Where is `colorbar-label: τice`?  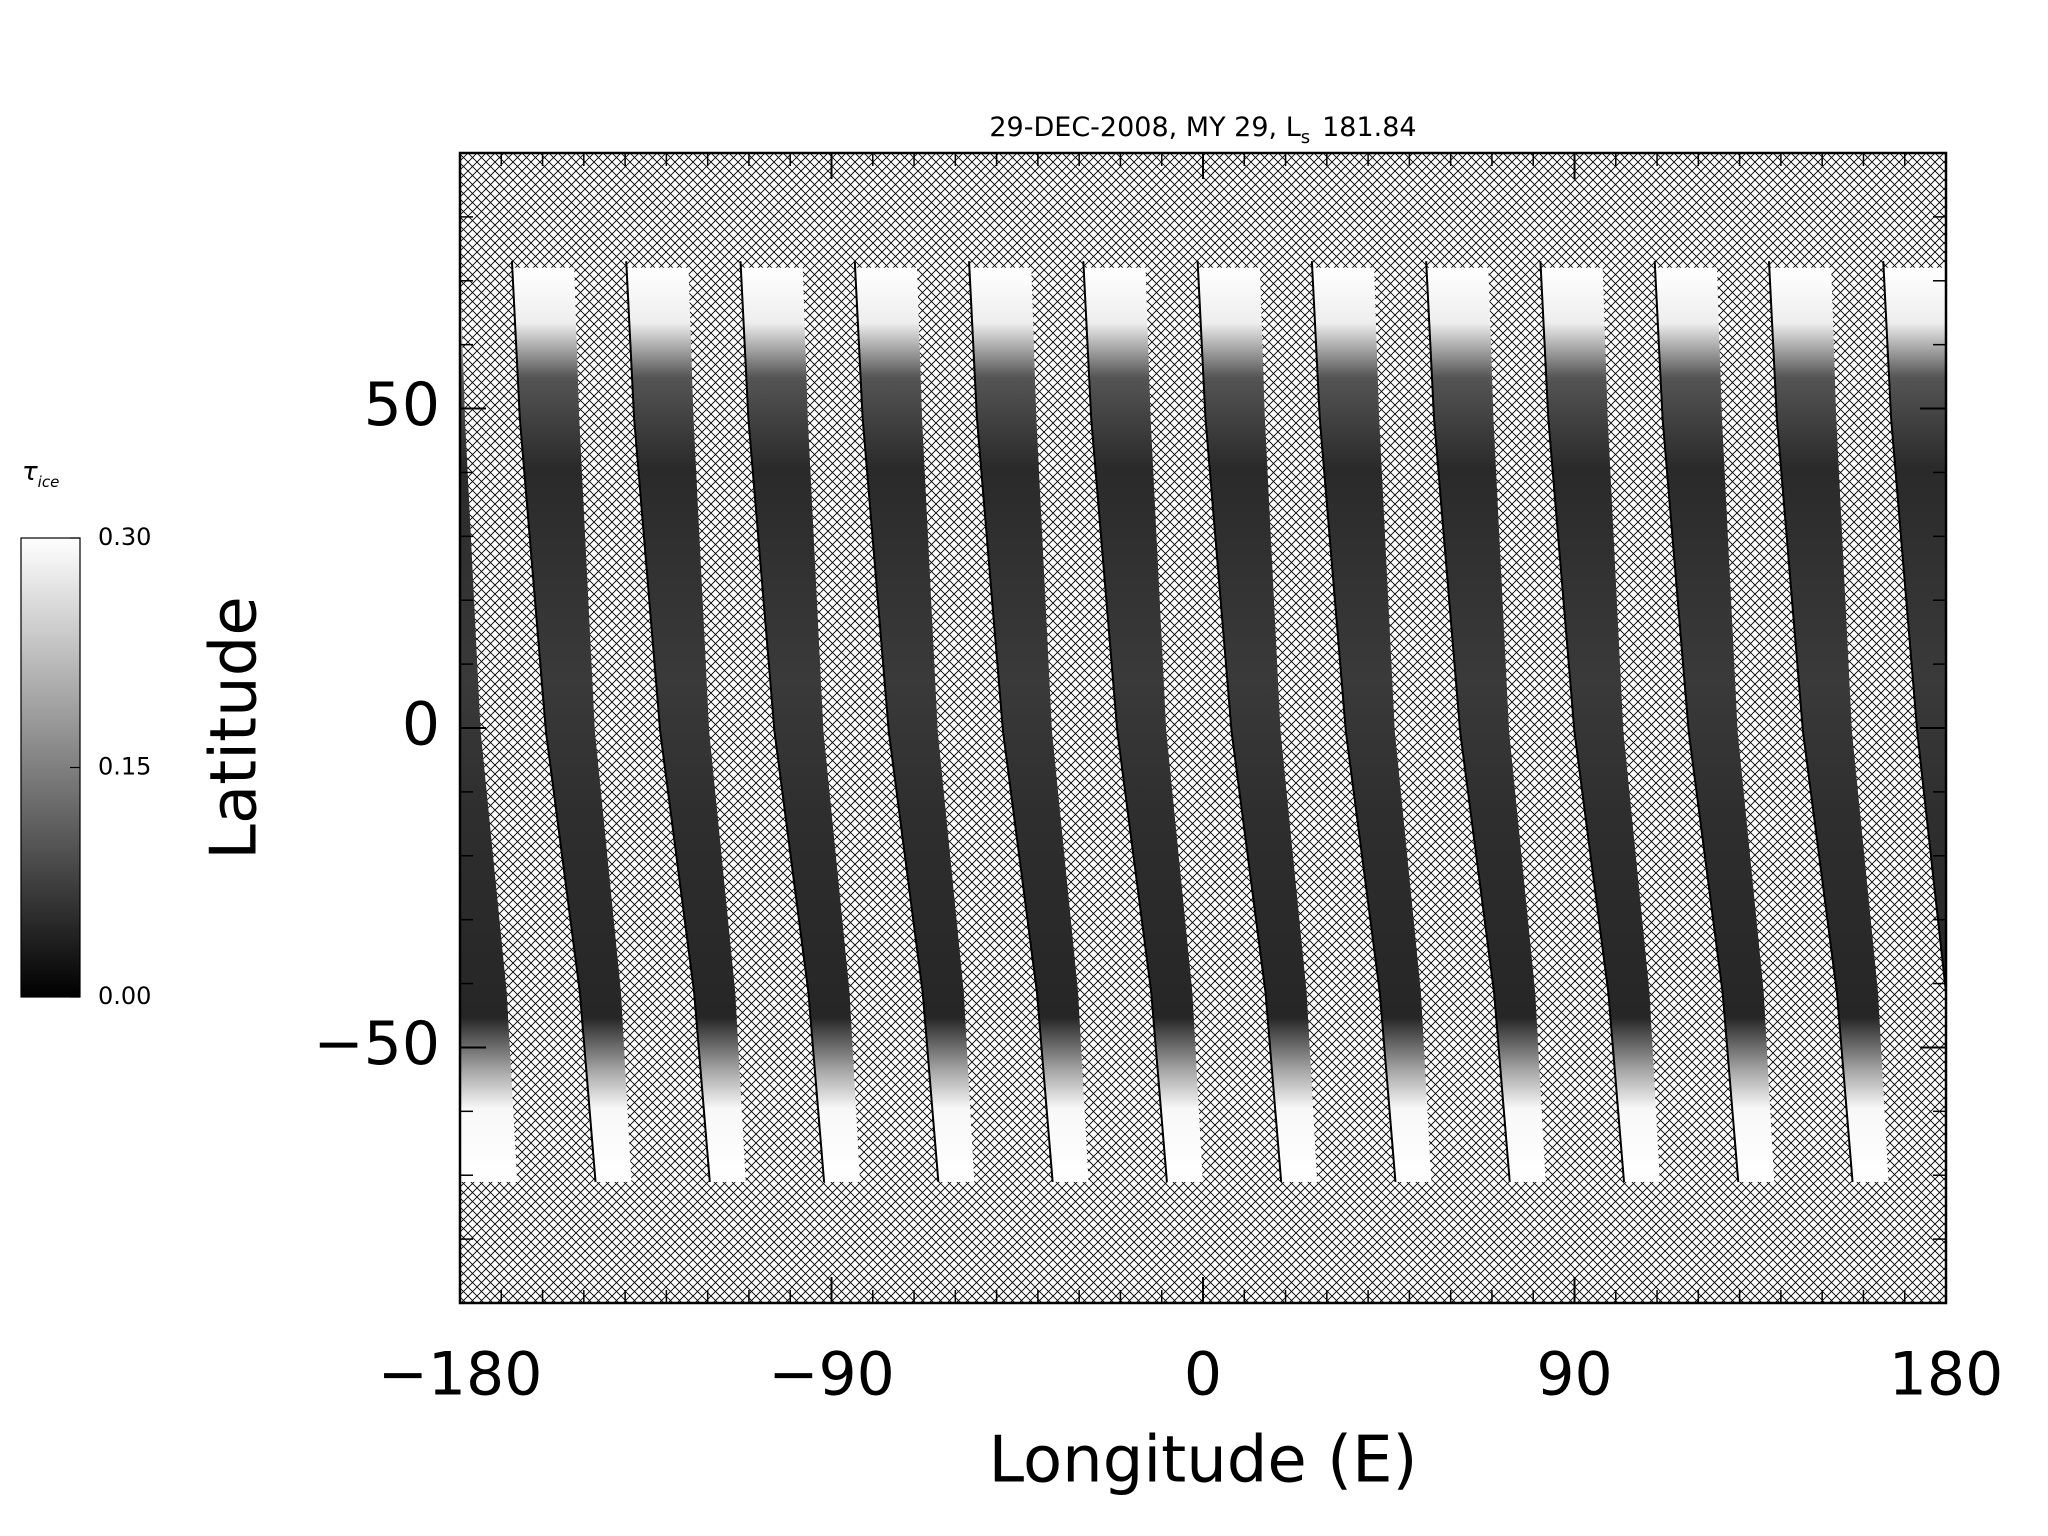
colorbar-label: τice is located at coordinates (40, 474).